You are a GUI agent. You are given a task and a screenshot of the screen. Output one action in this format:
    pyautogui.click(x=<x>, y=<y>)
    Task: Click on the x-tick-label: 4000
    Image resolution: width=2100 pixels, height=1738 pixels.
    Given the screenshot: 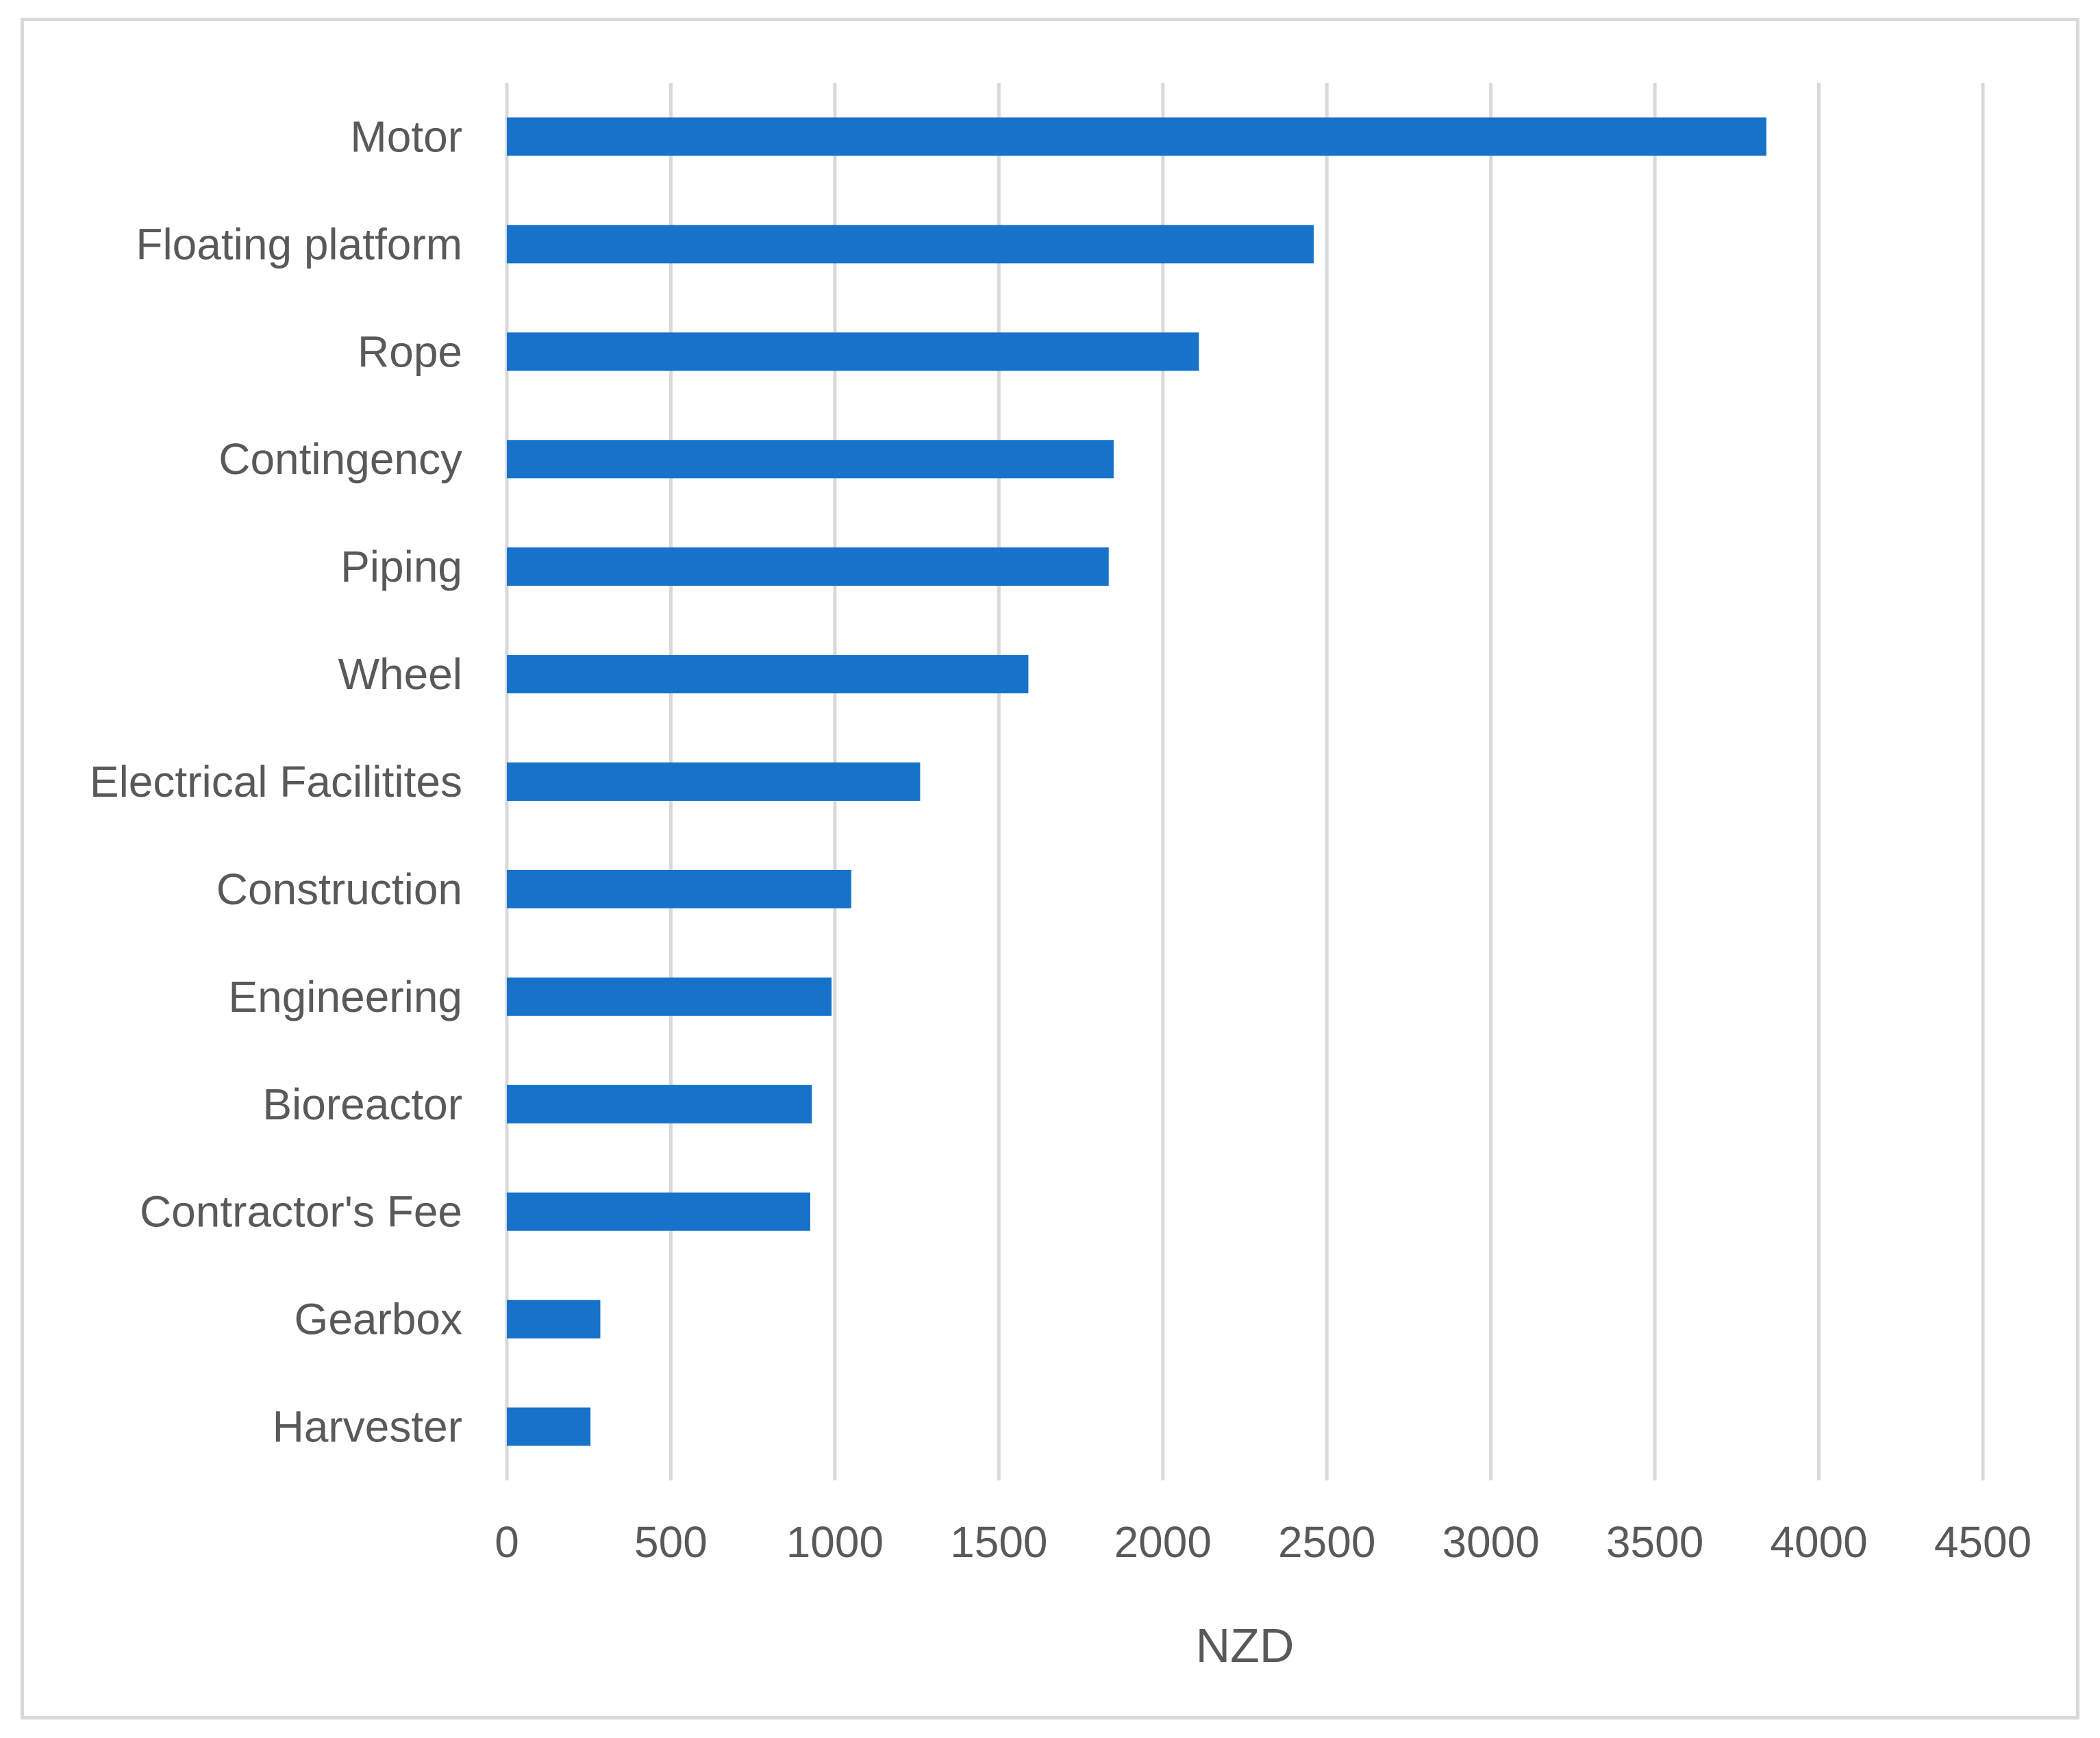 What is the action you would take?
    pyautogui.click(x=1818, y=1542)
    